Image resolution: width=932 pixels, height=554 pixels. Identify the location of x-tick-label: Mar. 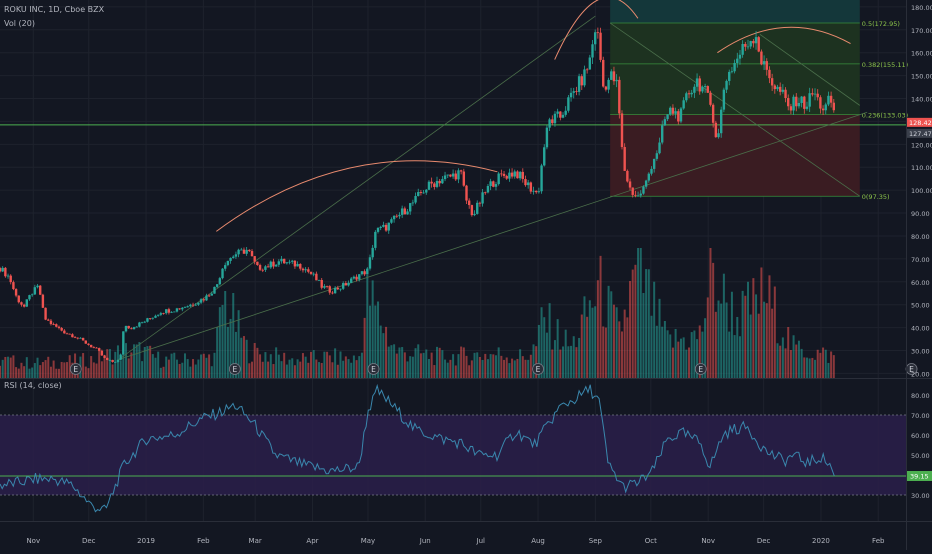
(255, 541).